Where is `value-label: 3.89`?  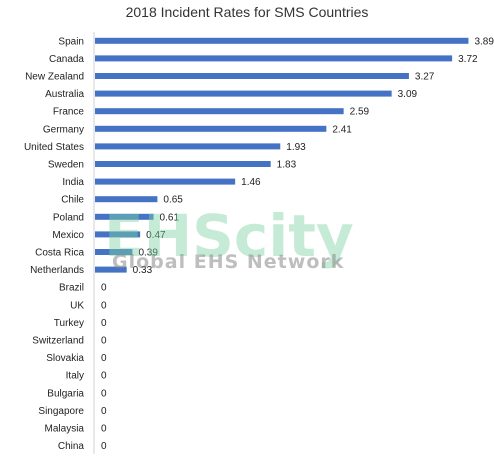 value-label: 3.89 is located at coordinates (484, 41).